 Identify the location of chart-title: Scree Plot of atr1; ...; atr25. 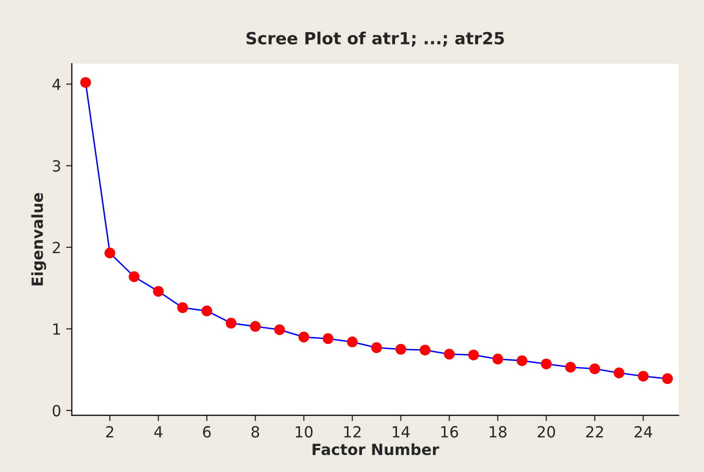
(375, 39).